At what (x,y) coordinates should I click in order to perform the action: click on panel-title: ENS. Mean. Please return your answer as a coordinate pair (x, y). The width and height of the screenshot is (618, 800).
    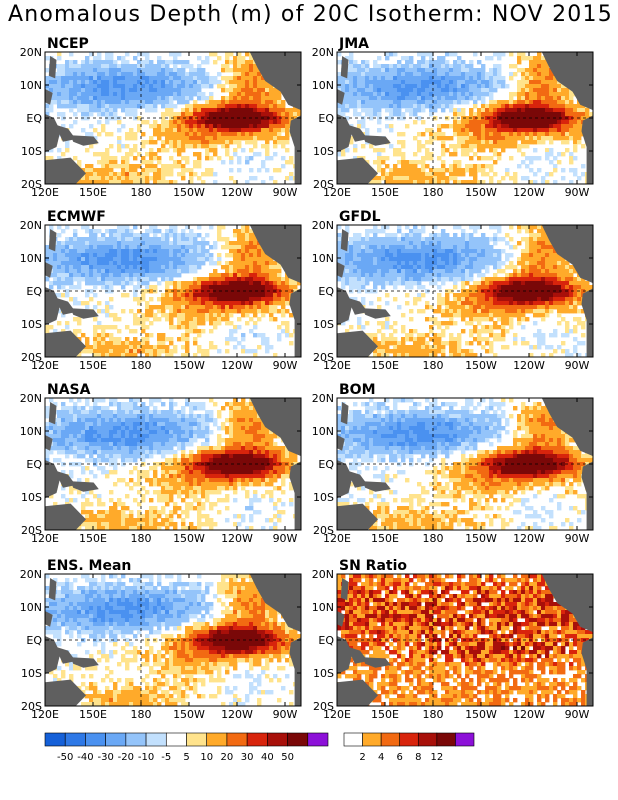
    Looking at the image, I should click on (89, 566).